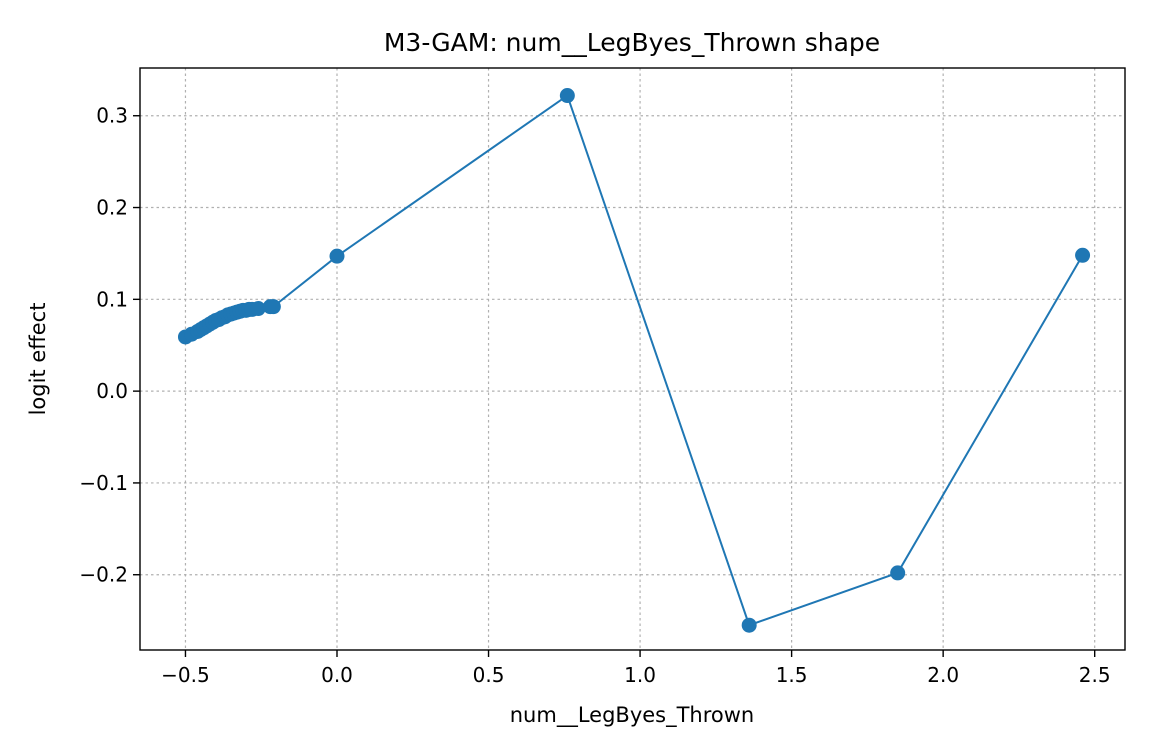  Describe the element at coordinates (103, 483) in the screenshot. I see `y-tick-label: −0.1` at that location.